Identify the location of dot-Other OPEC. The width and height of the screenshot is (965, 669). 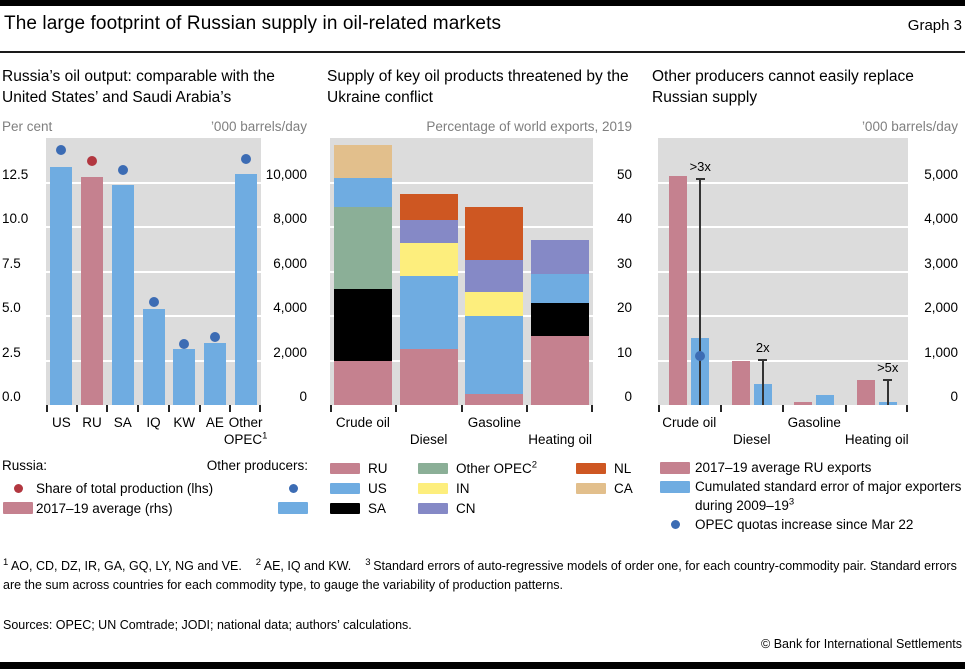
(245, 159).